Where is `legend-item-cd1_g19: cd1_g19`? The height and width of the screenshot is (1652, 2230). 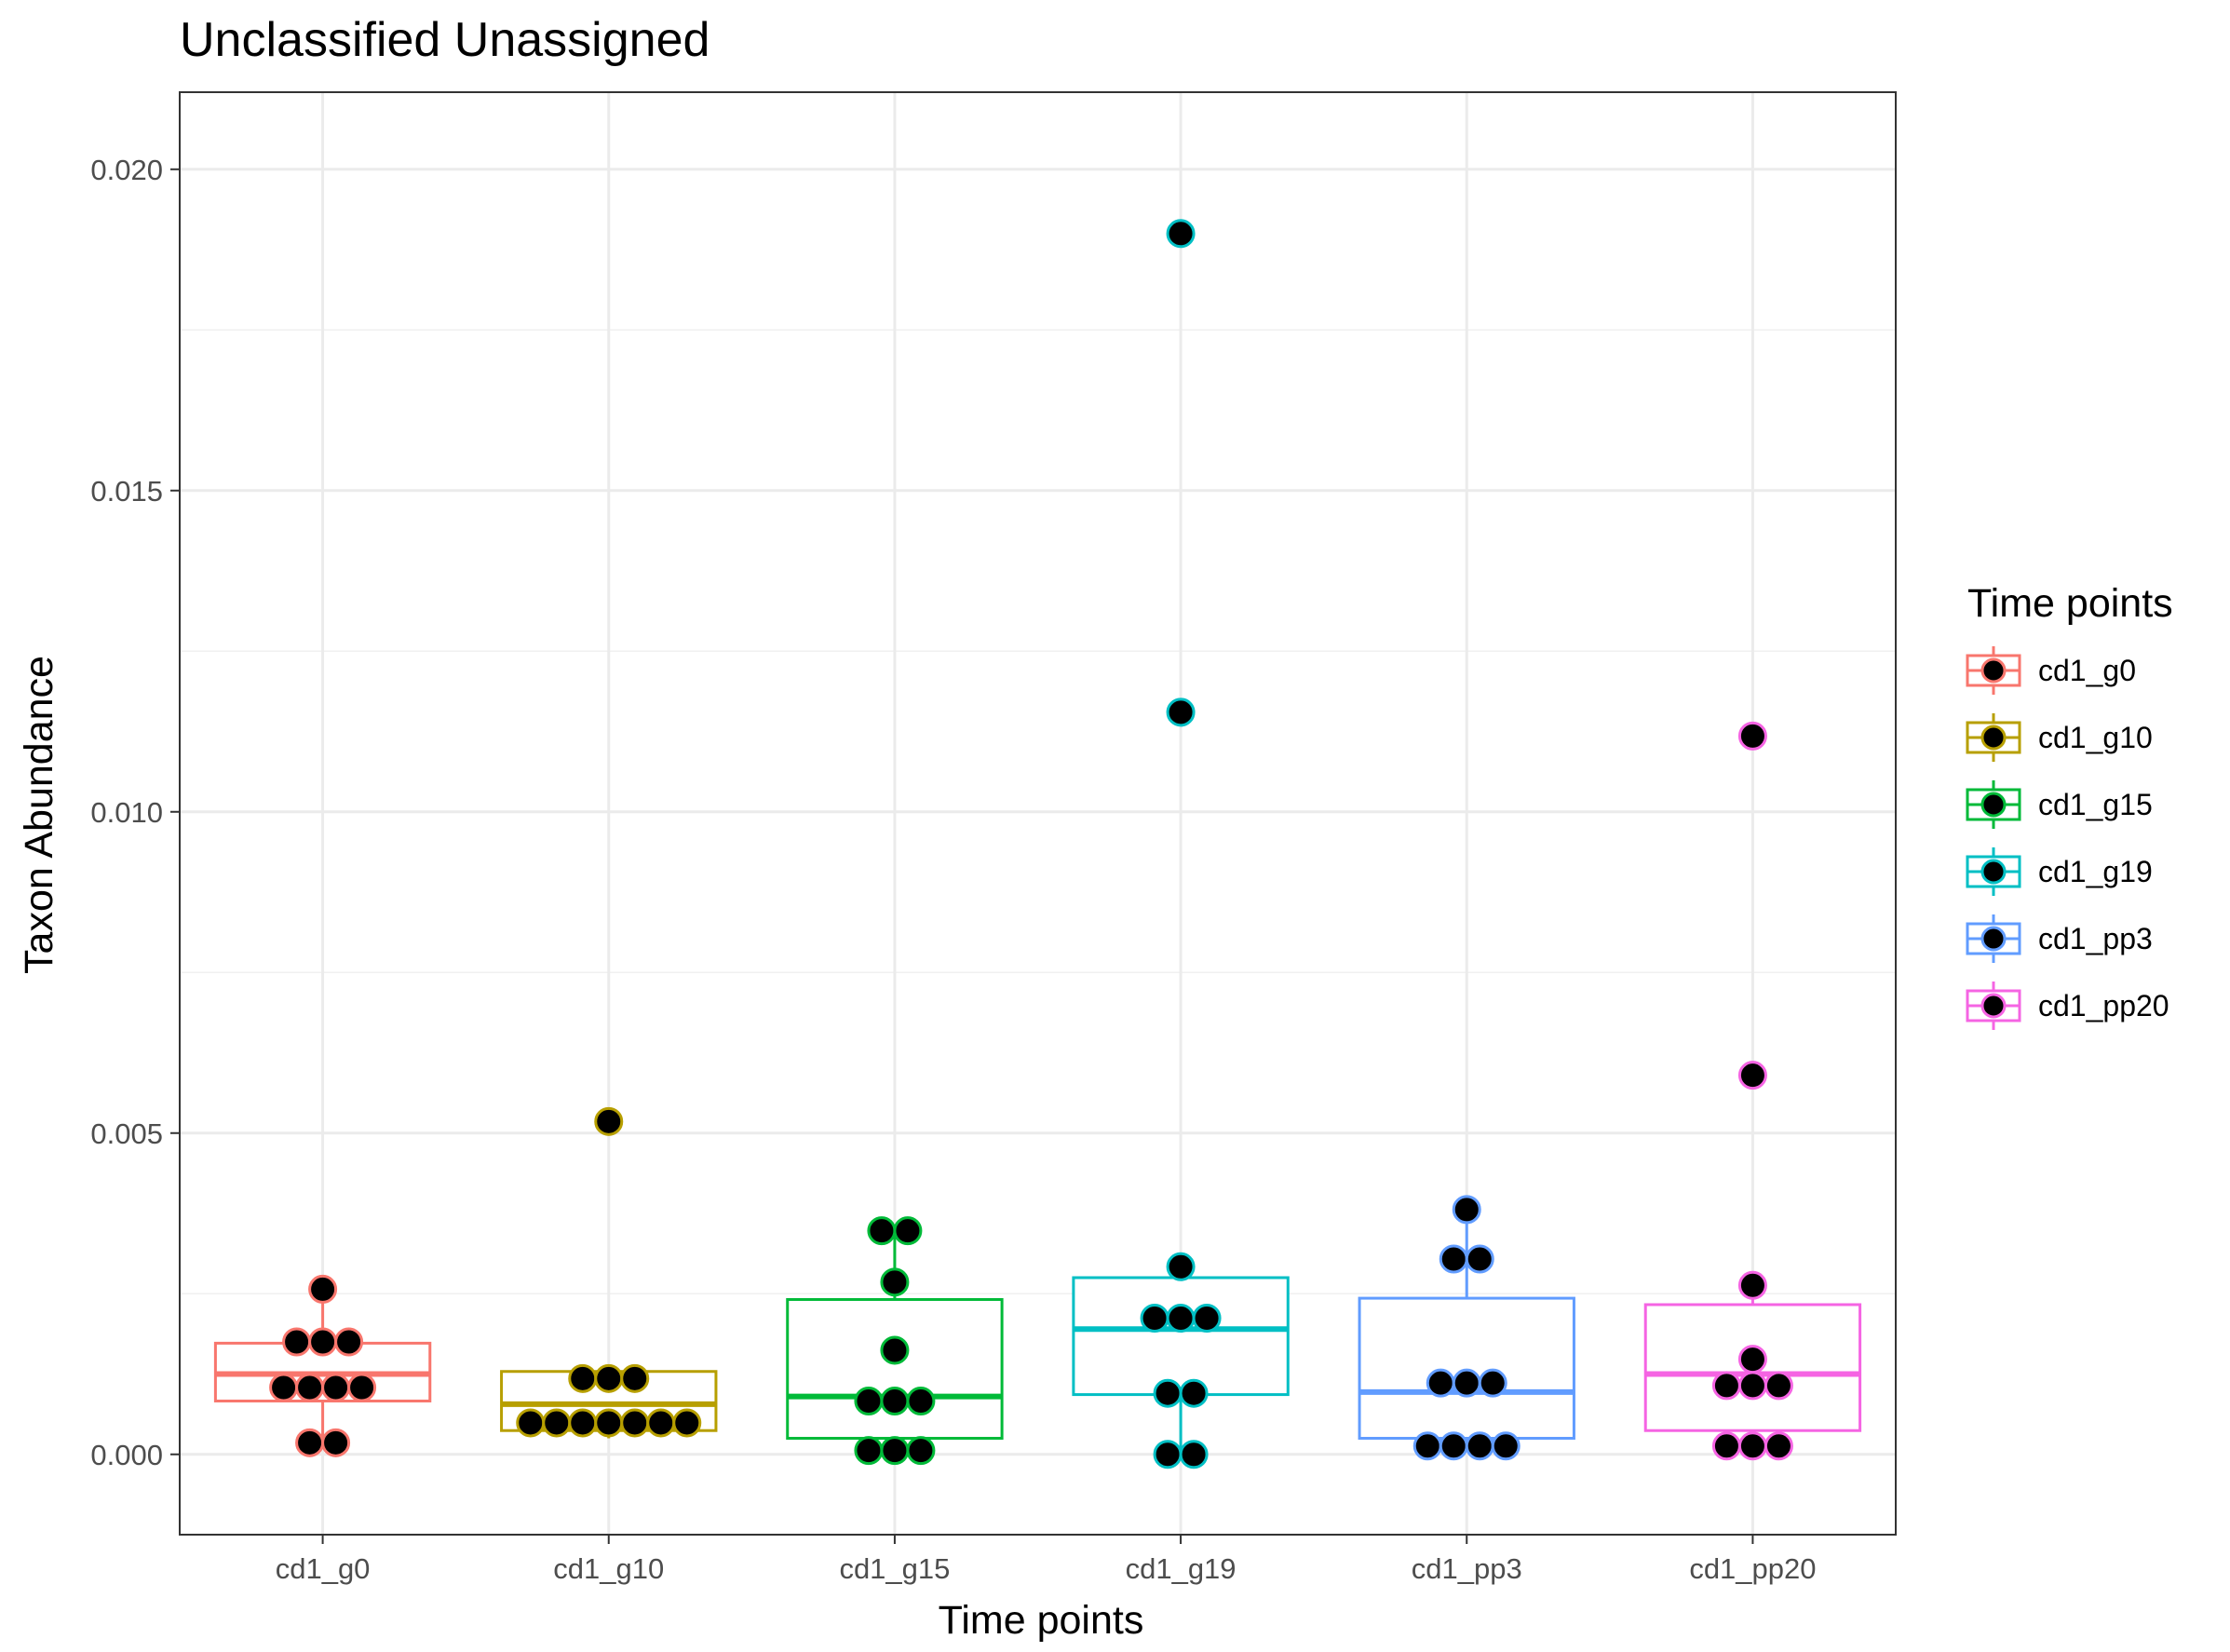
legend-item-cd1_g19: cd1_g19 is located at coordinates (2060, 871).